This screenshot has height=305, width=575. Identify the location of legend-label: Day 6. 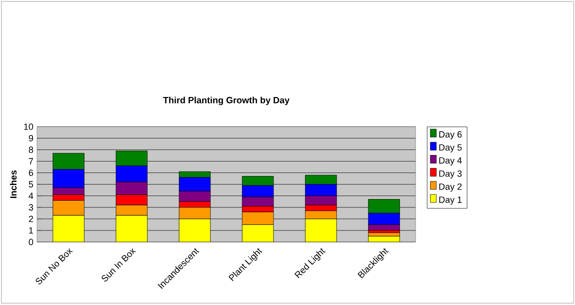
(450, 135).